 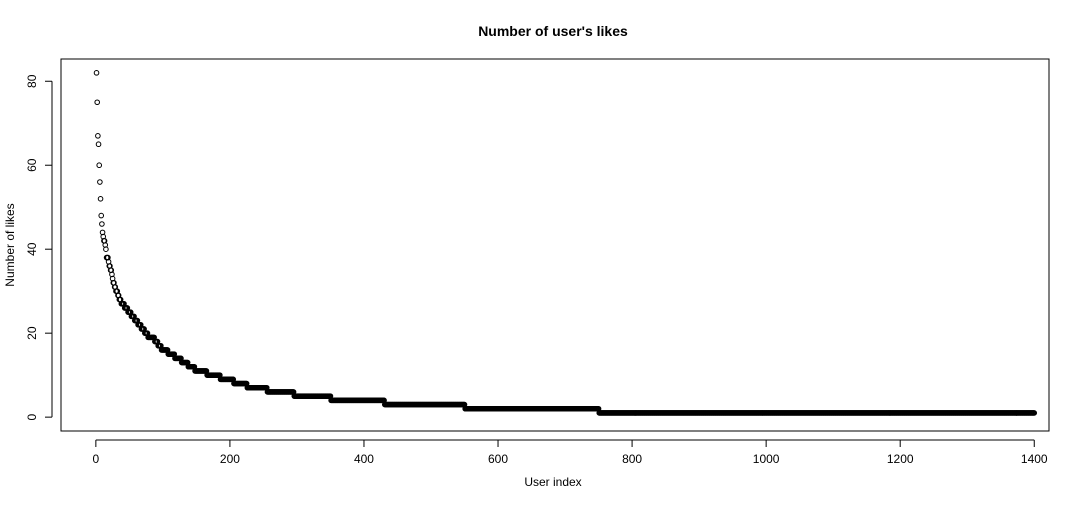 I want to click on x-axis-label: User index, so click(x=552, y=482).